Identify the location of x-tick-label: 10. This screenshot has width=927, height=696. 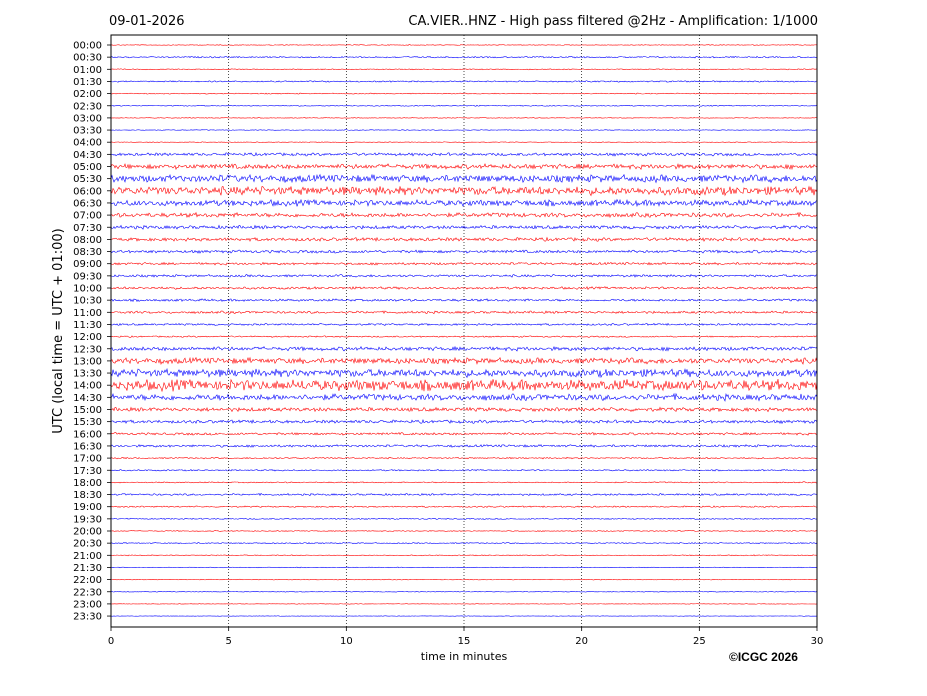
(346, 641).